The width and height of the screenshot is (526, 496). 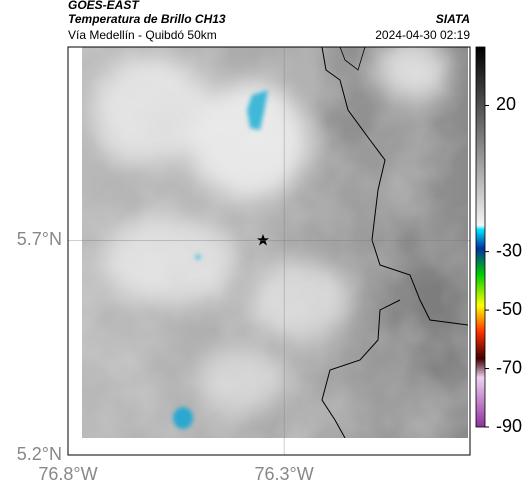 What do you see at coordinates (506, 104) in the screenshot?
I see `colorbar-tick-label: 20` at bounding box center [506, 104].